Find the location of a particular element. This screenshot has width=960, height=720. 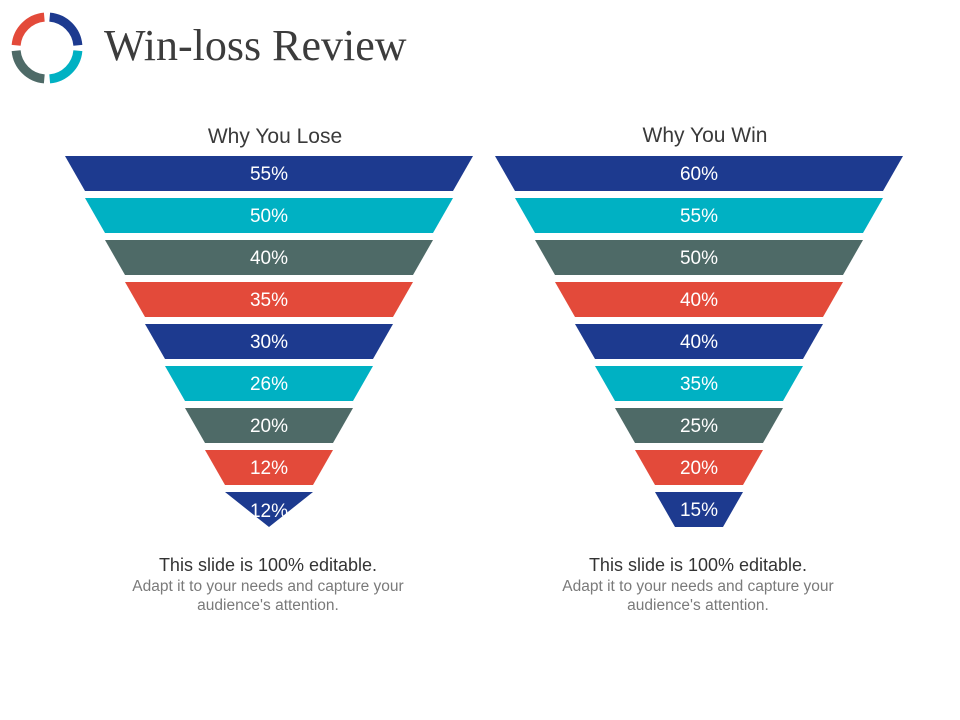

win-funnel-title: Why You Win is located at coordinates (705, 135).